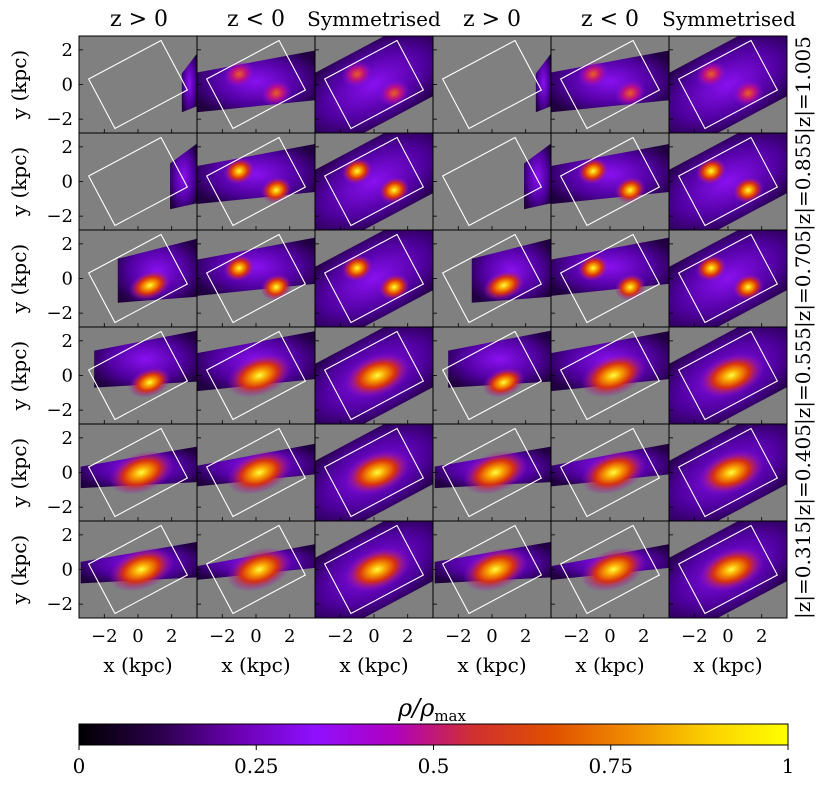  I want to click on x-axis-label: x (kpc), so click(609, 665).